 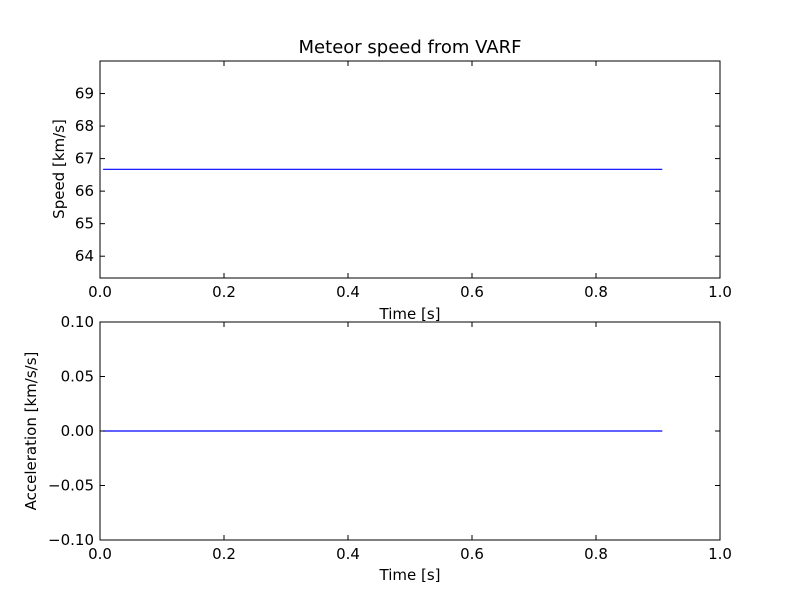 I want to click on chart-title: Meteor speed from VARF, so click(x=410, y=47).